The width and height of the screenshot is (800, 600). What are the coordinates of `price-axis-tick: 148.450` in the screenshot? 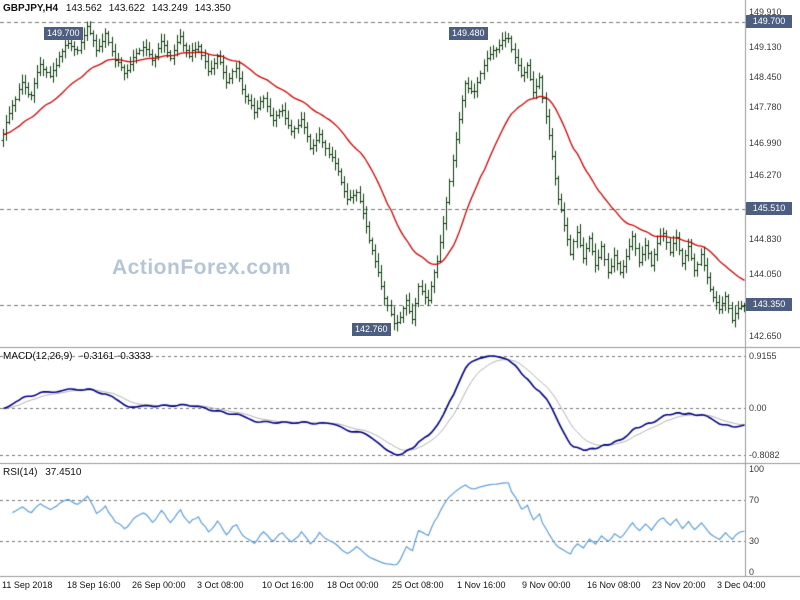 It's located at (765, 77).